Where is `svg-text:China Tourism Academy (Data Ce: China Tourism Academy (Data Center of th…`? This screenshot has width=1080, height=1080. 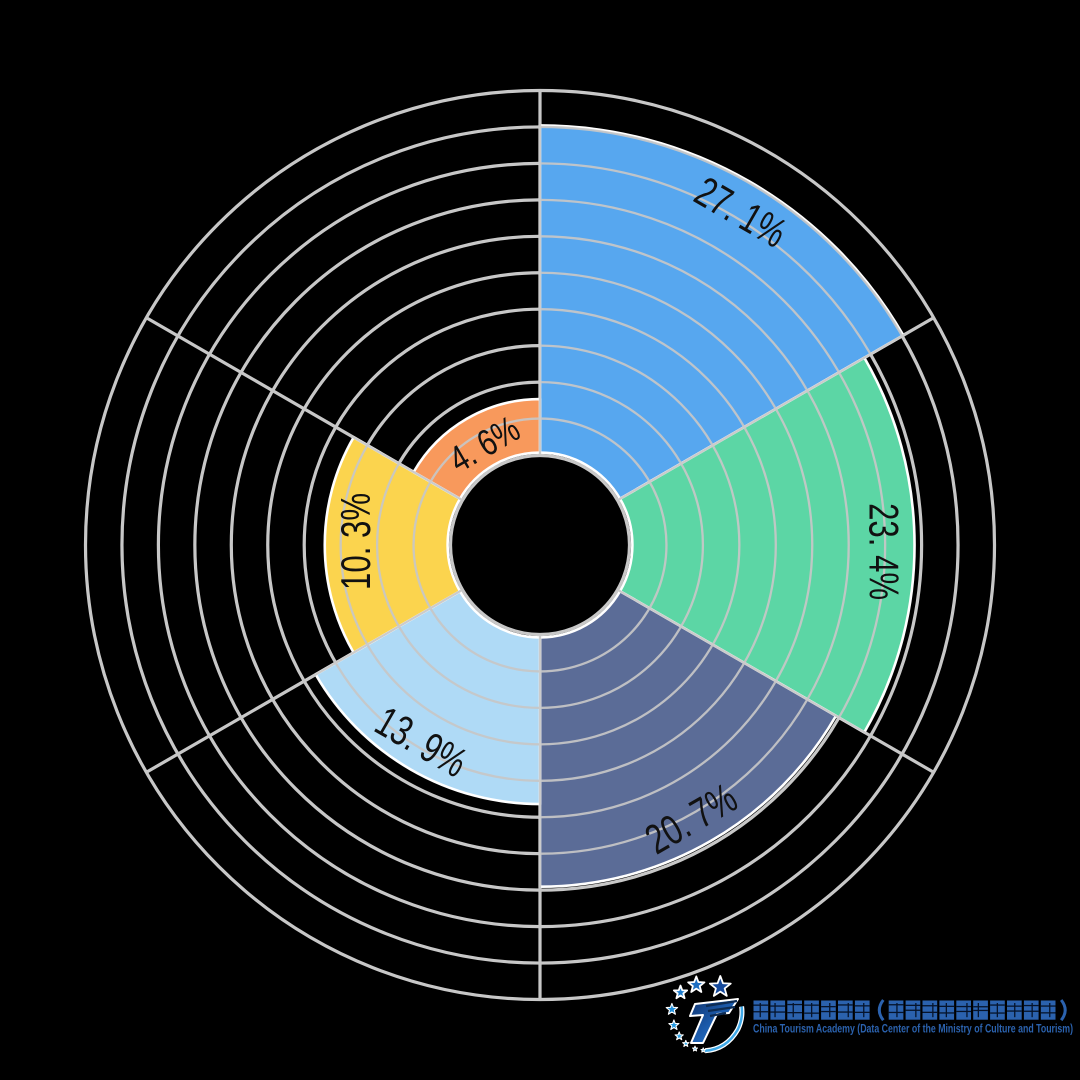
svg-text:China Tourism Academy (Data Ce: China Tourism Academy (Data Center of th… is located at coordinates (913, 1029).